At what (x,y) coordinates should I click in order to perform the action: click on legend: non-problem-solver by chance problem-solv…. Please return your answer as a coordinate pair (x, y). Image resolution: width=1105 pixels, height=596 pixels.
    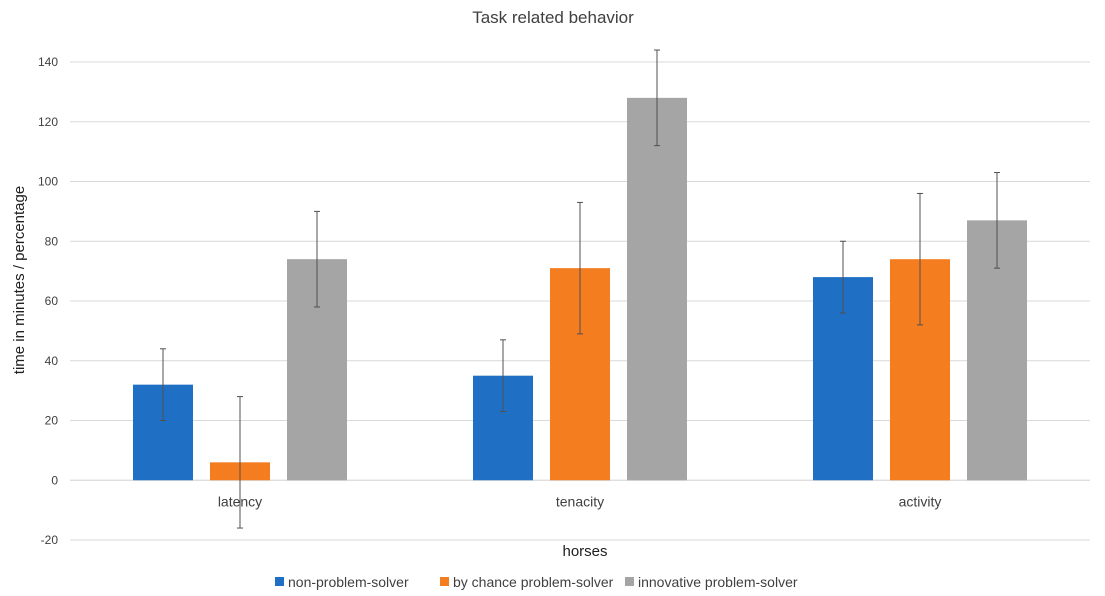
    Looking at the image, I should click on (536, 582).